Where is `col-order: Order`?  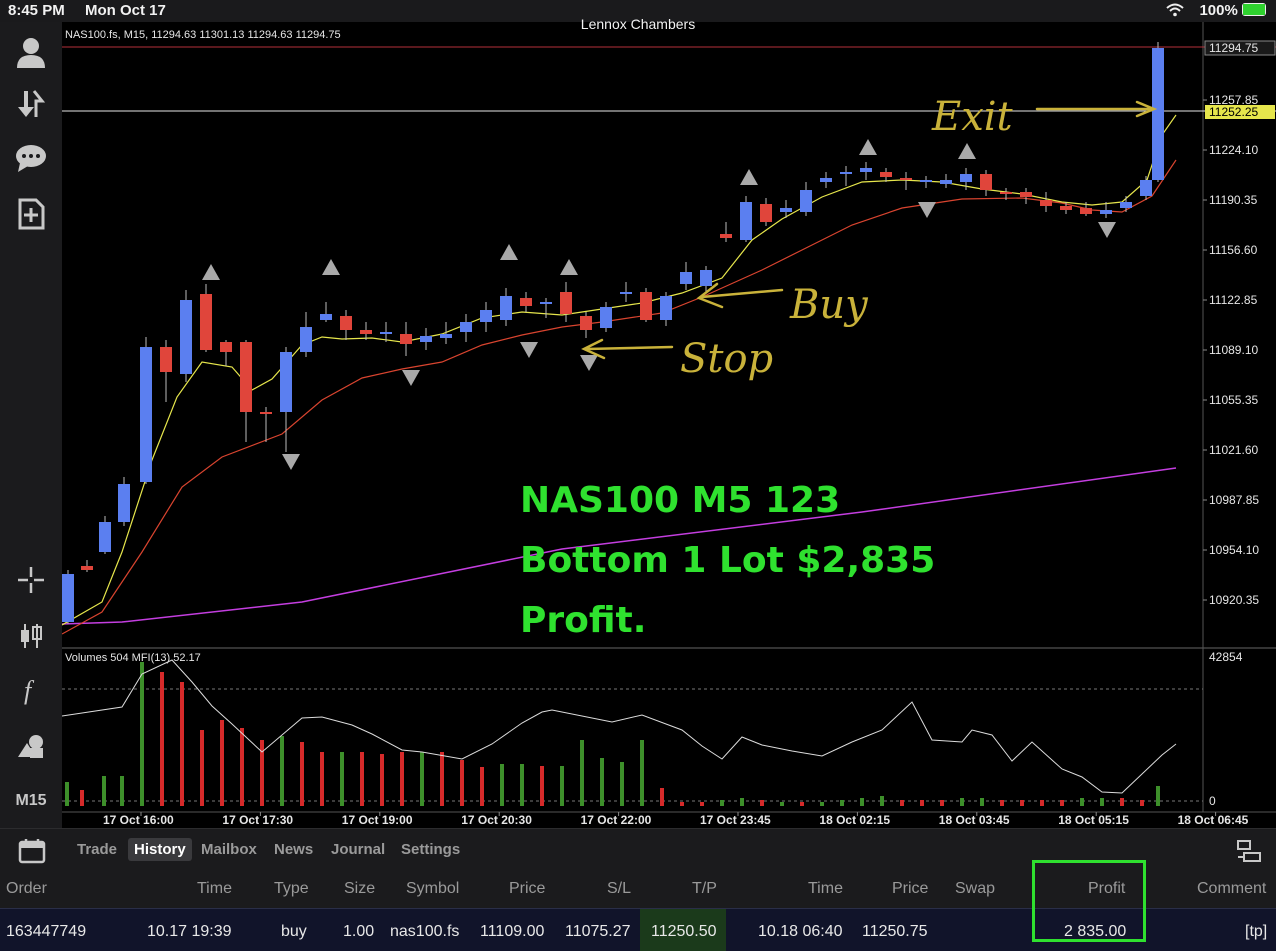 col-order: Order is located at coordinates (26, 888).